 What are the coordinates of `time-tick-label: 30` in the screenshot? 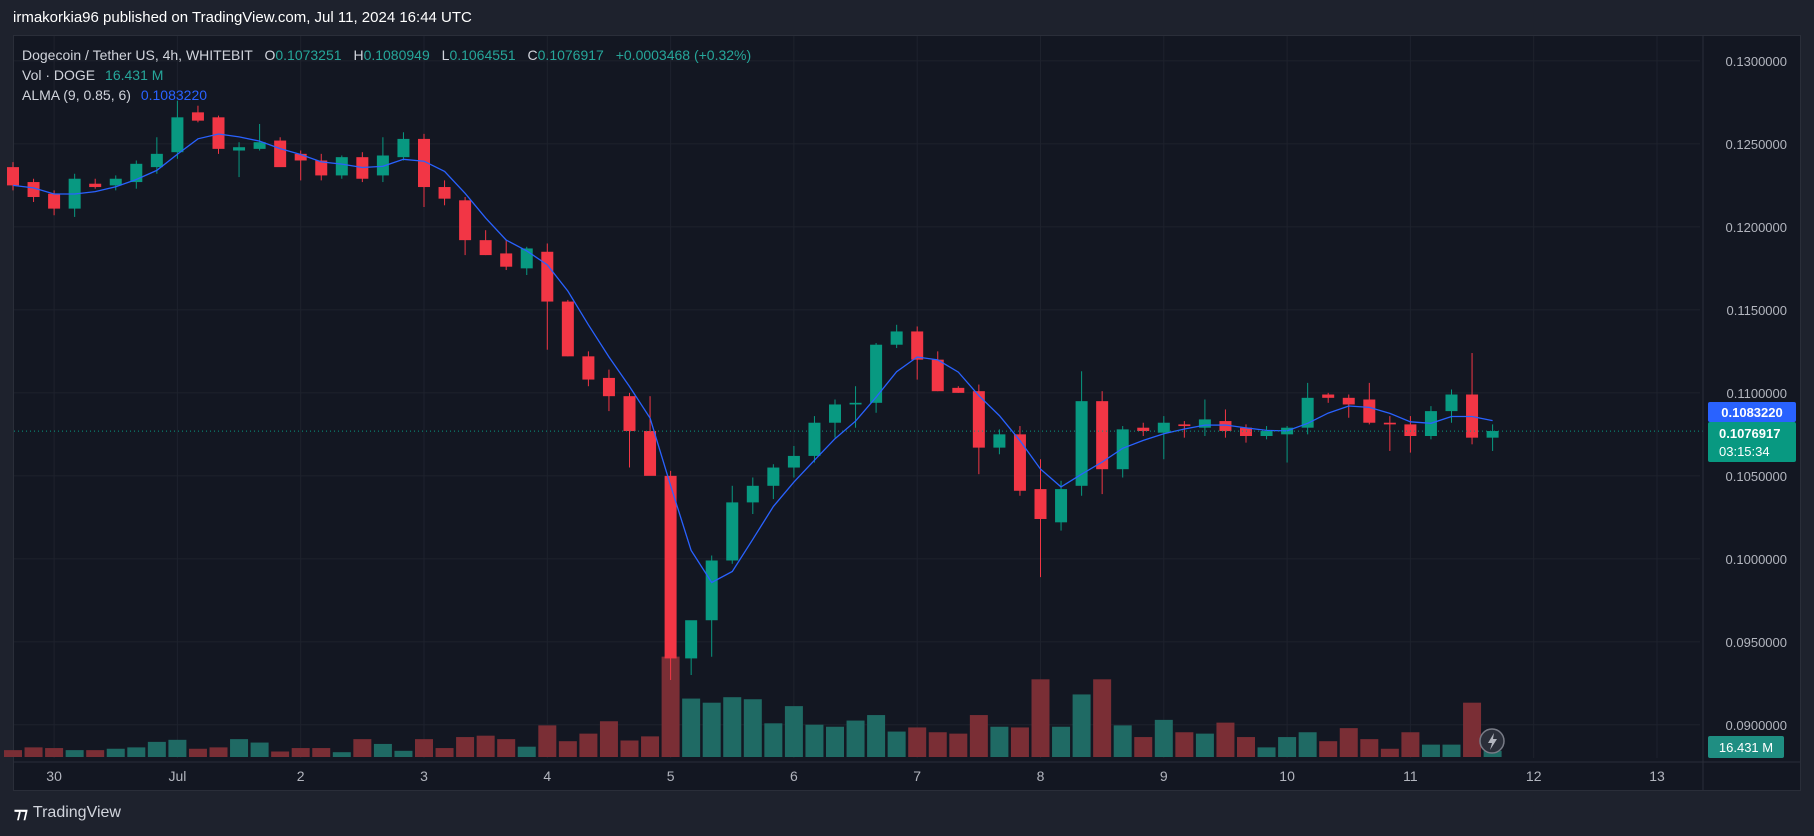 It's located at (54, 776).